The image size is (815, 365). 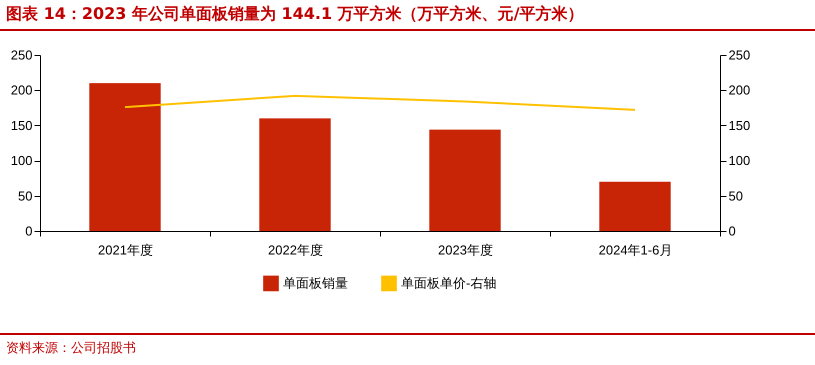 What do you see at coordinates (448, 282) in the screenshot?
I see `legend-label: 单面板单价-右轴` at bounding box center [448, 282].